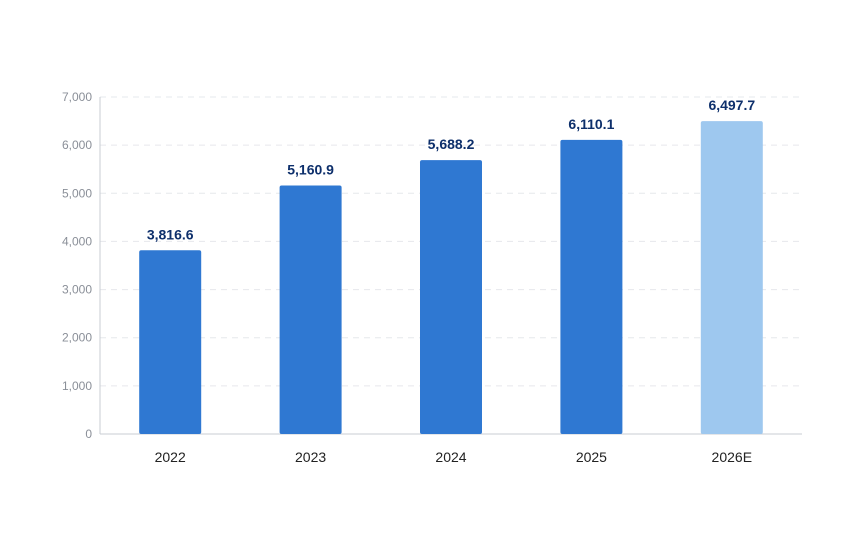 The width and height of the screenshot is (866, 543). Describe the element at coordinates (88, 434) in the screenshot. I see `y-tick-label: 0` at that location.